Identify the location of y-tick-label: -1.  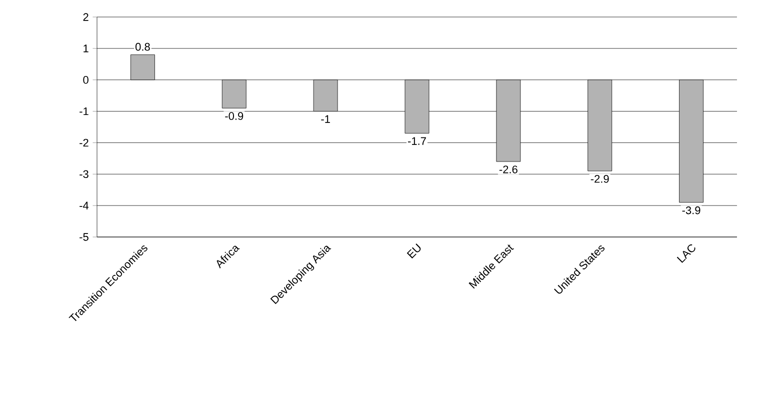
(84, 112).